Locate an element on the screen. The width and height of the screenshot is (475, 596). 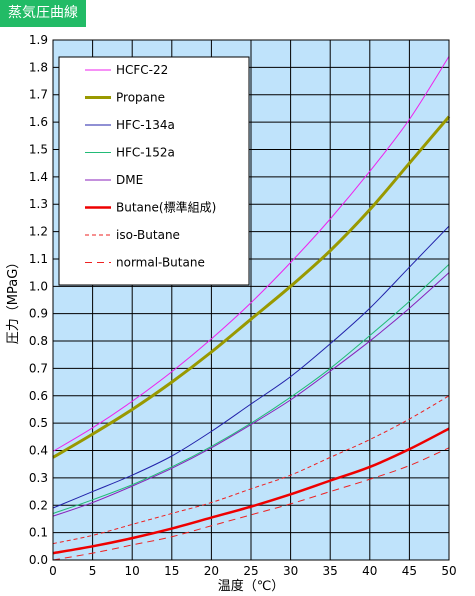
y-tick-label: 0.3 is located at coordinates (38, 478).